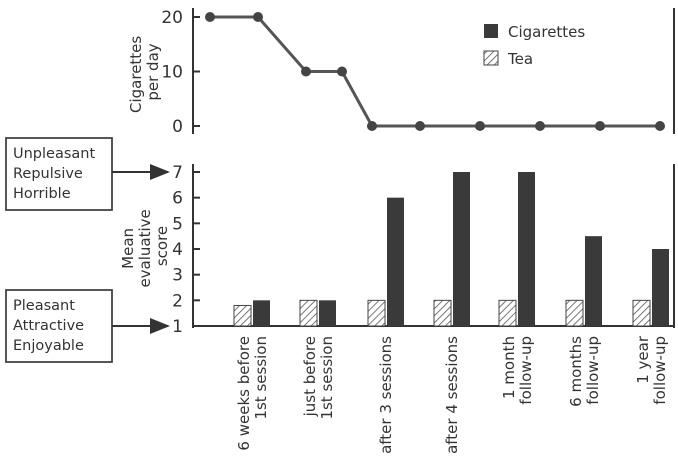  I want to click on legend-label-tea: Tea, so click(520, 59).